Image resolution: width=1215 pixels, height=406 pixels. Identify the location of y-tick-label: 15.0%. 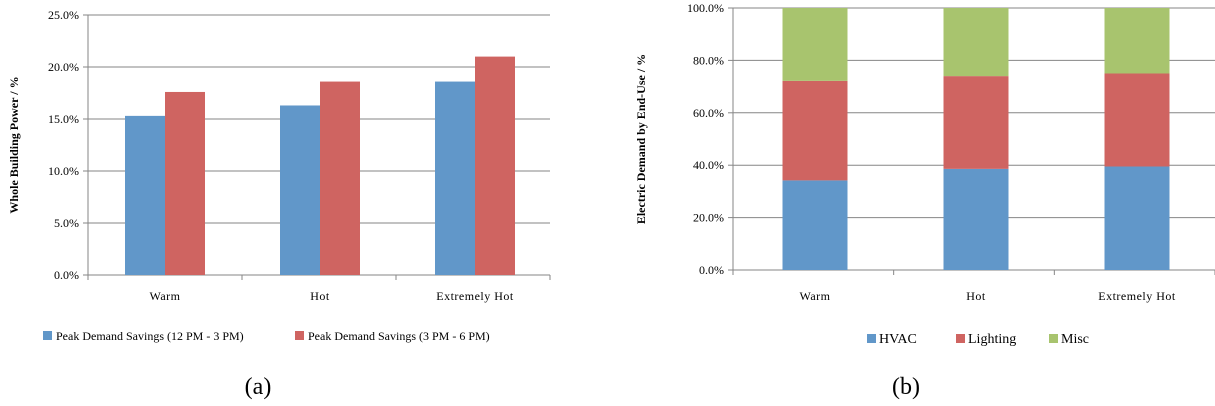
(63, 119).